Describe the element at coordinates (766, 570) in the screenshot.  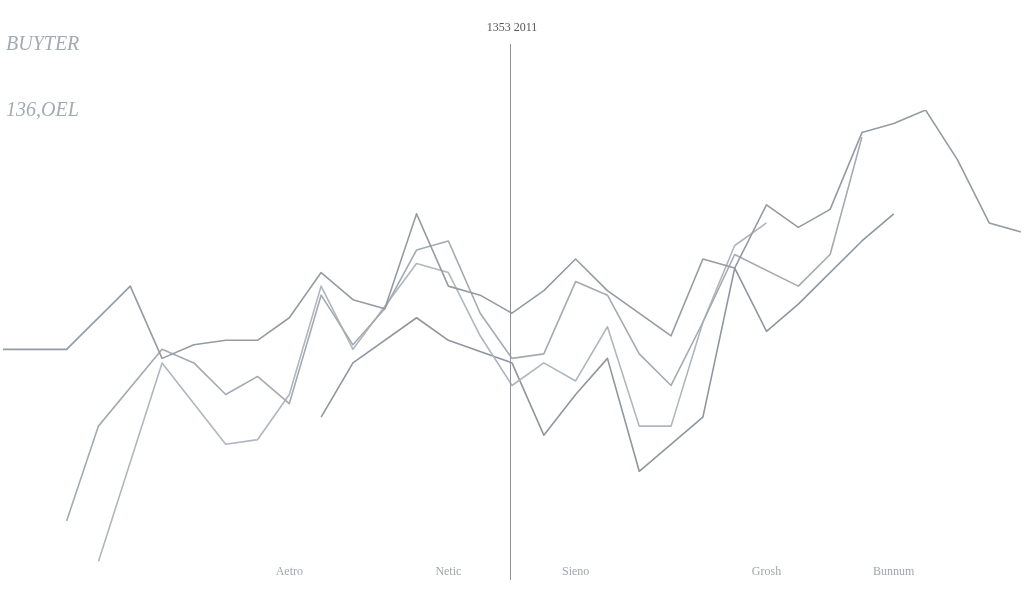
I see `x-tick-label: Grosh` at that location.